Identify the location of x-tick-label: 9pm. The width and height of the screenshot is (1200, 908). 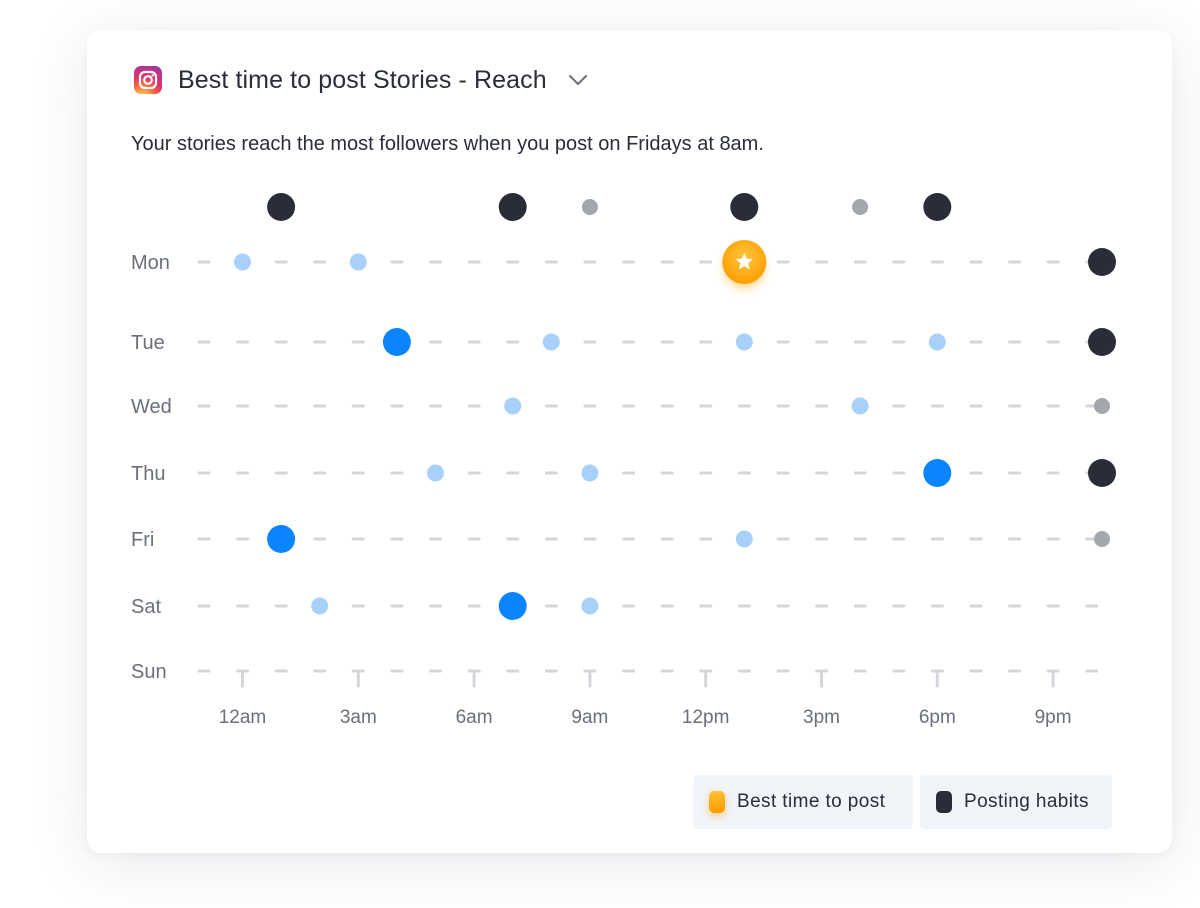
(1053, 717).